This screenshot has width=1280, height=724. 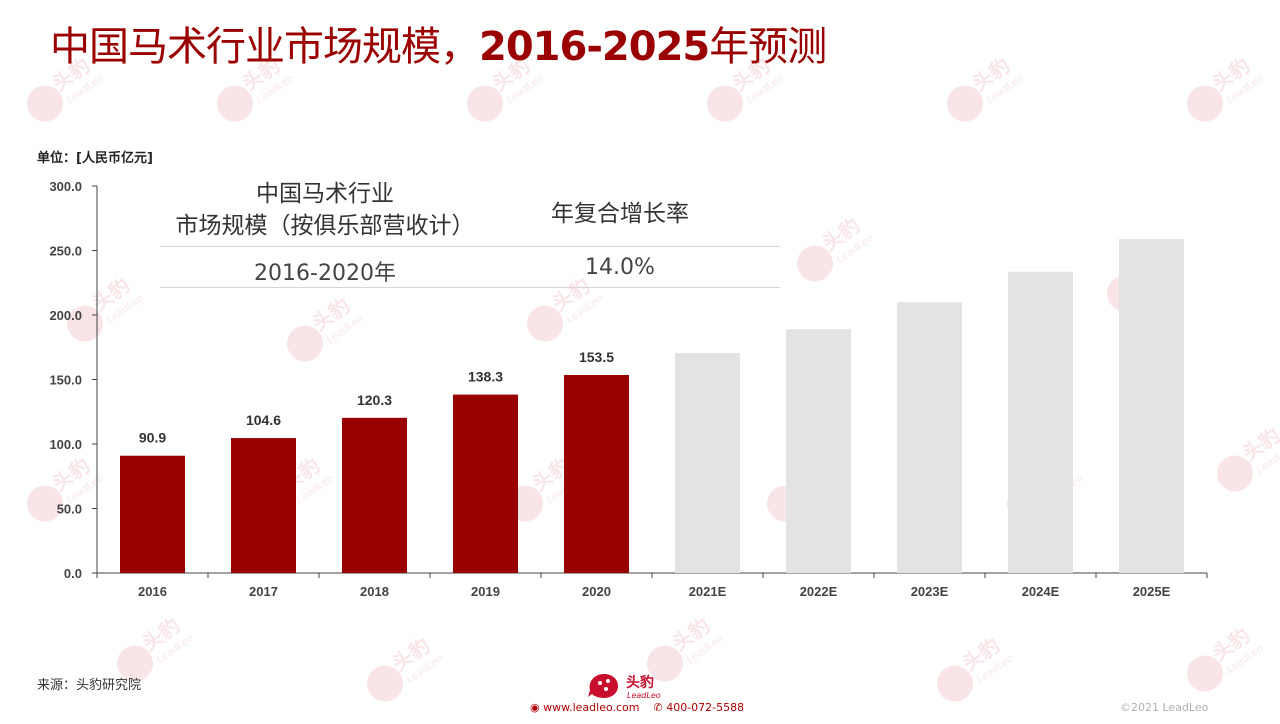 I want to click on y-tick-label: 150.0, so click(x=65, y=380).